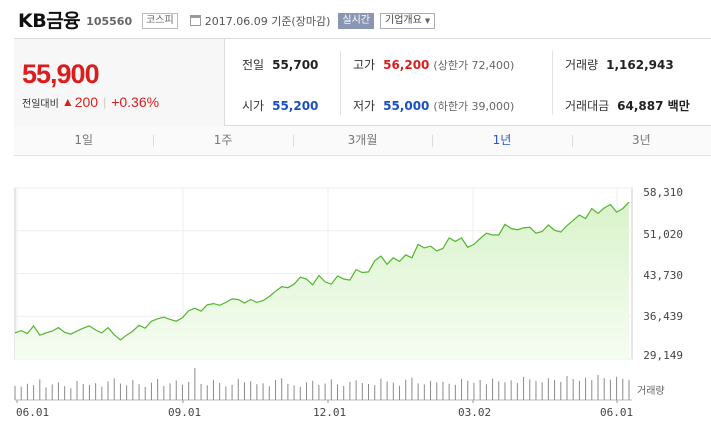 This screenshot has height=435, width=711. I want to click on low-value: 55,000, so click(406, 105).